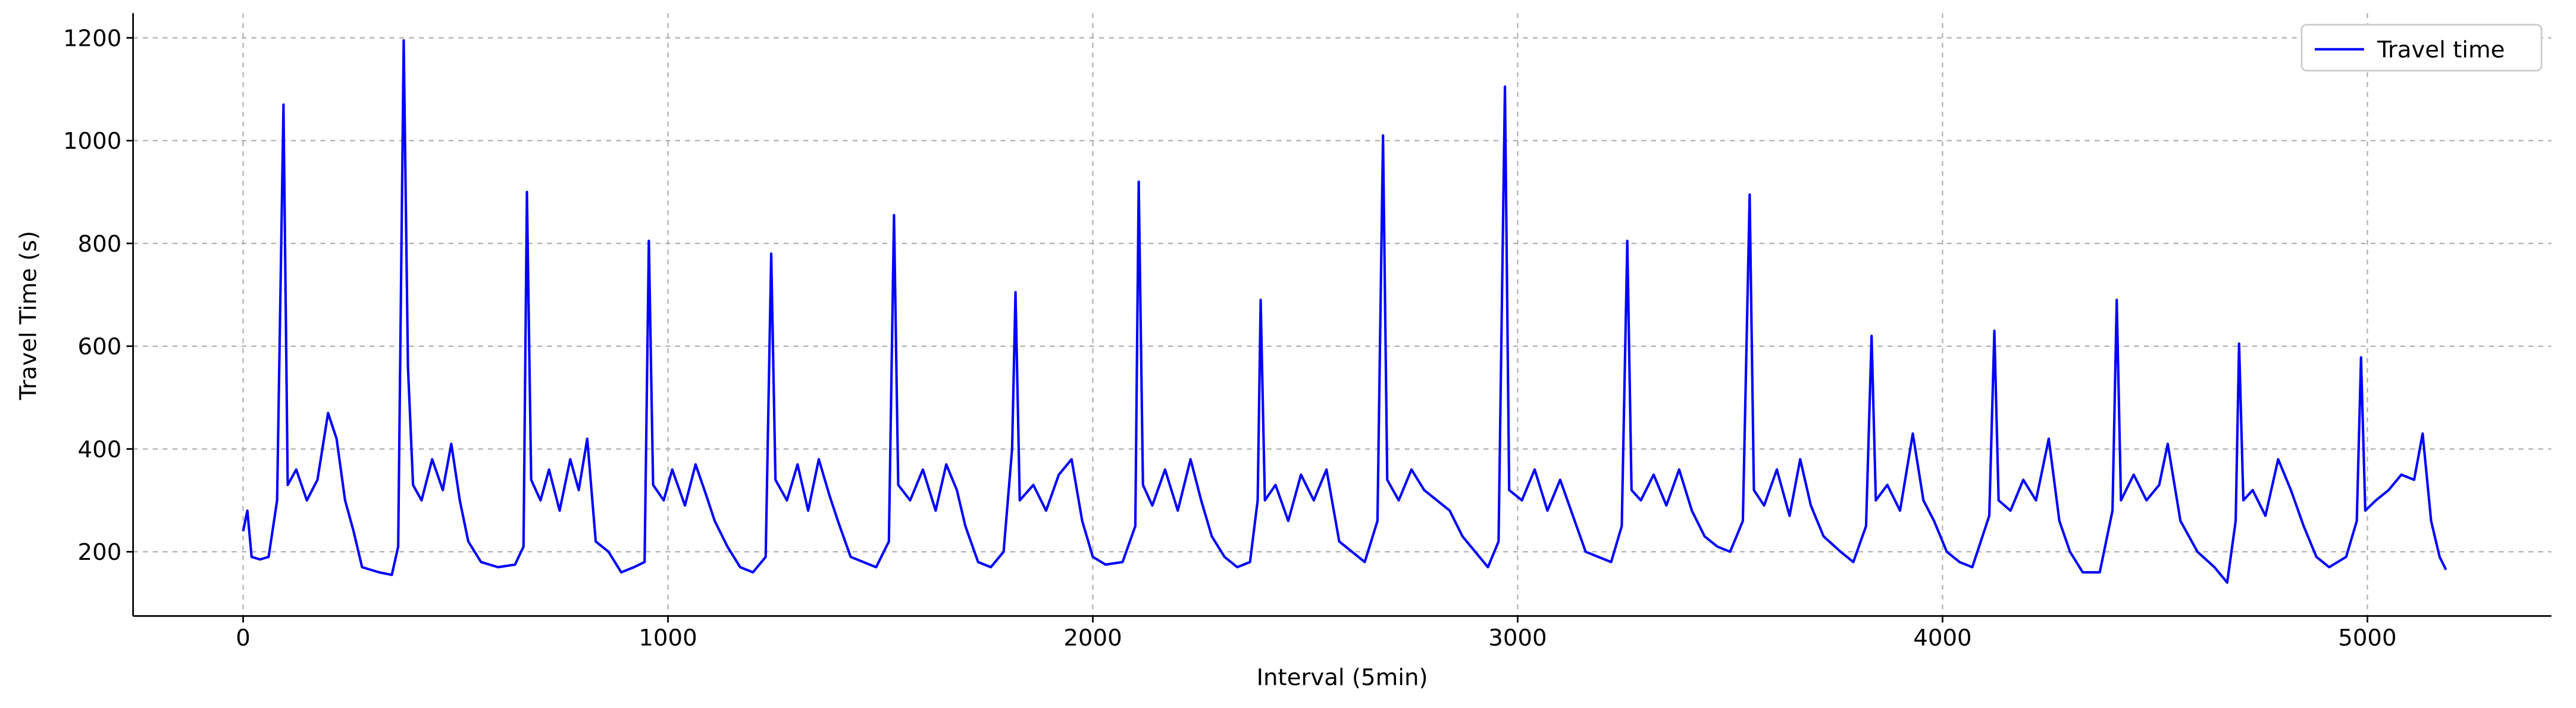  Describe the element at coordinates (100, 245) in the screenshot. I see `y-tick-label: 800` at that location.